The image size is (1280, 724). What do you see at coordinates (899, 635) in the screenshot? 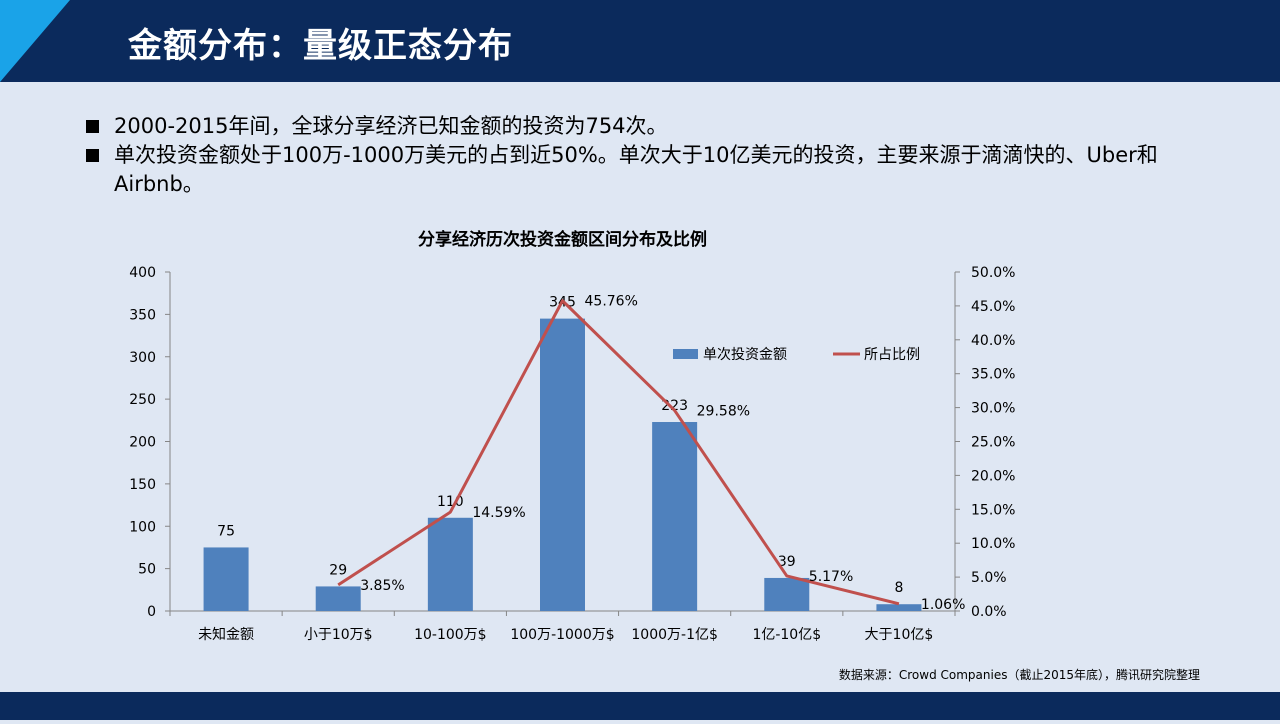
I see `x-tick-label: 大于10亿$` at bounding box center [899, 635].